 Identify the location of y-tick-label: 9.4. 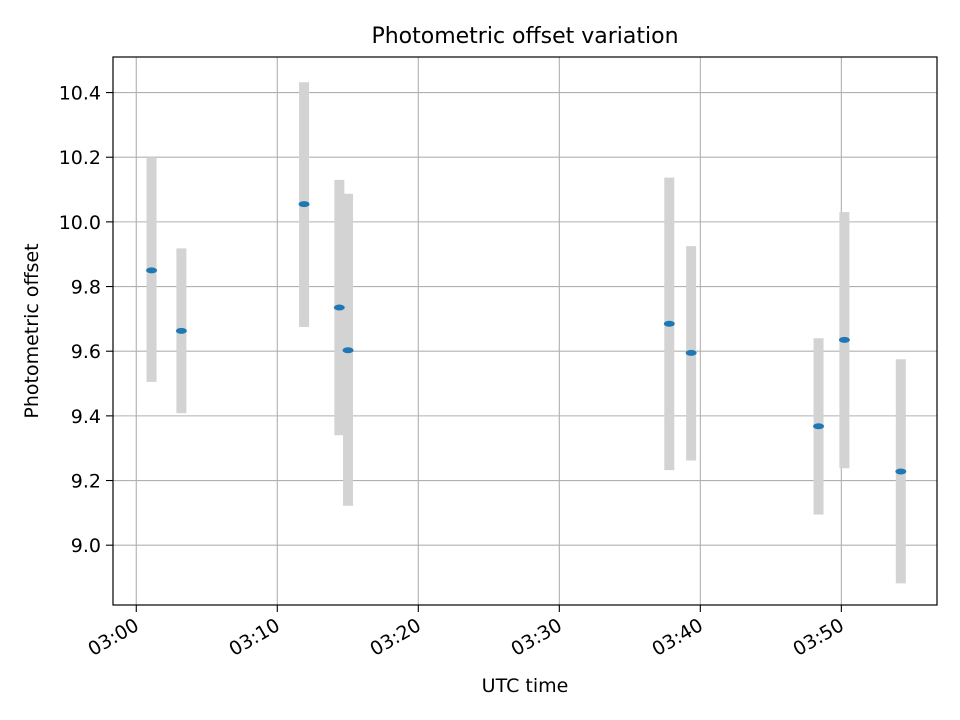
(86, 417).